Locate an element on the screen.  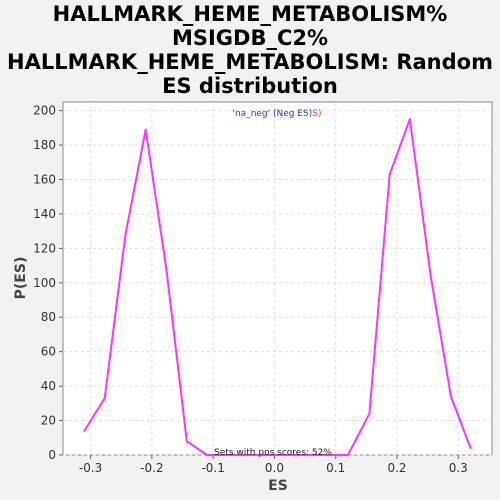
y-tick-label: 80 is located at coordinates (48, 317).